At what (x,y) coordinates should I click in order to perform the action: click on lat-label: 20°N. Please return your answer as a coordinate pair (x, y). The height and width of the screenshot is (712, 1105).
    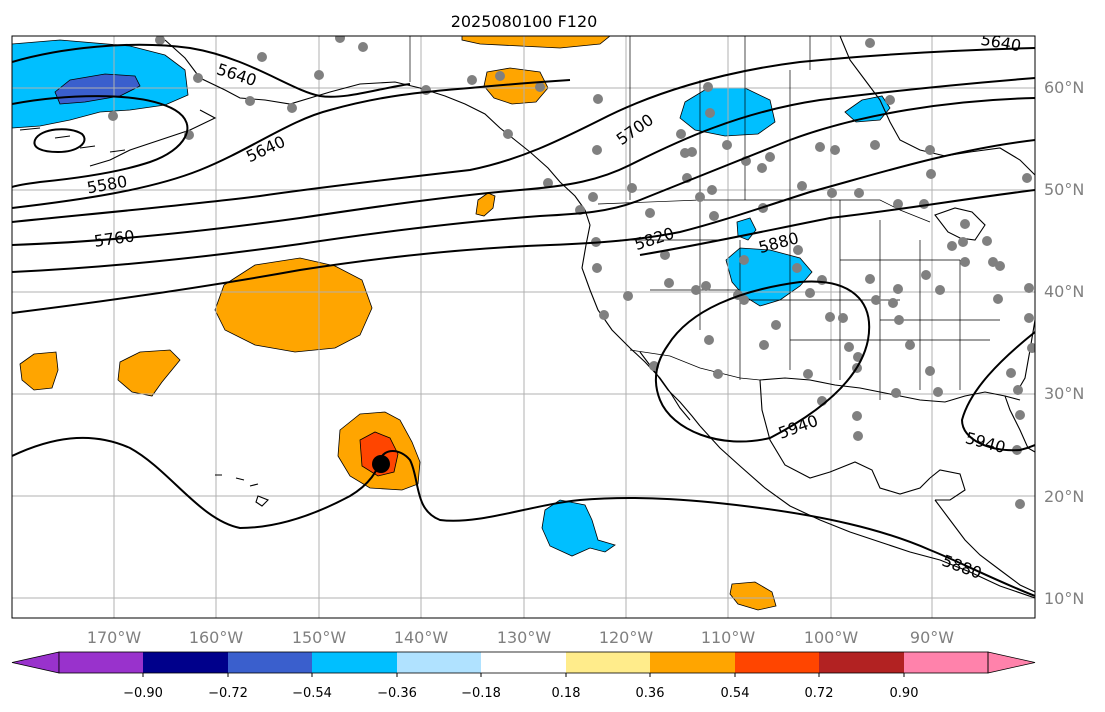
    Looking at the image, I should click on (1064, 496).